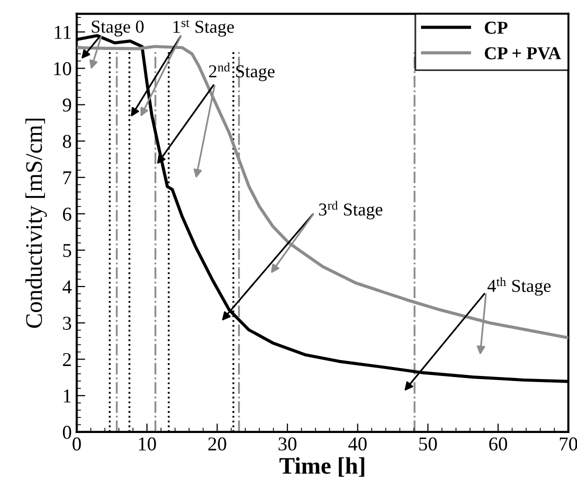 The image size is (577, 492). I want to click on y-tick-label: 4, so click(67, 287).